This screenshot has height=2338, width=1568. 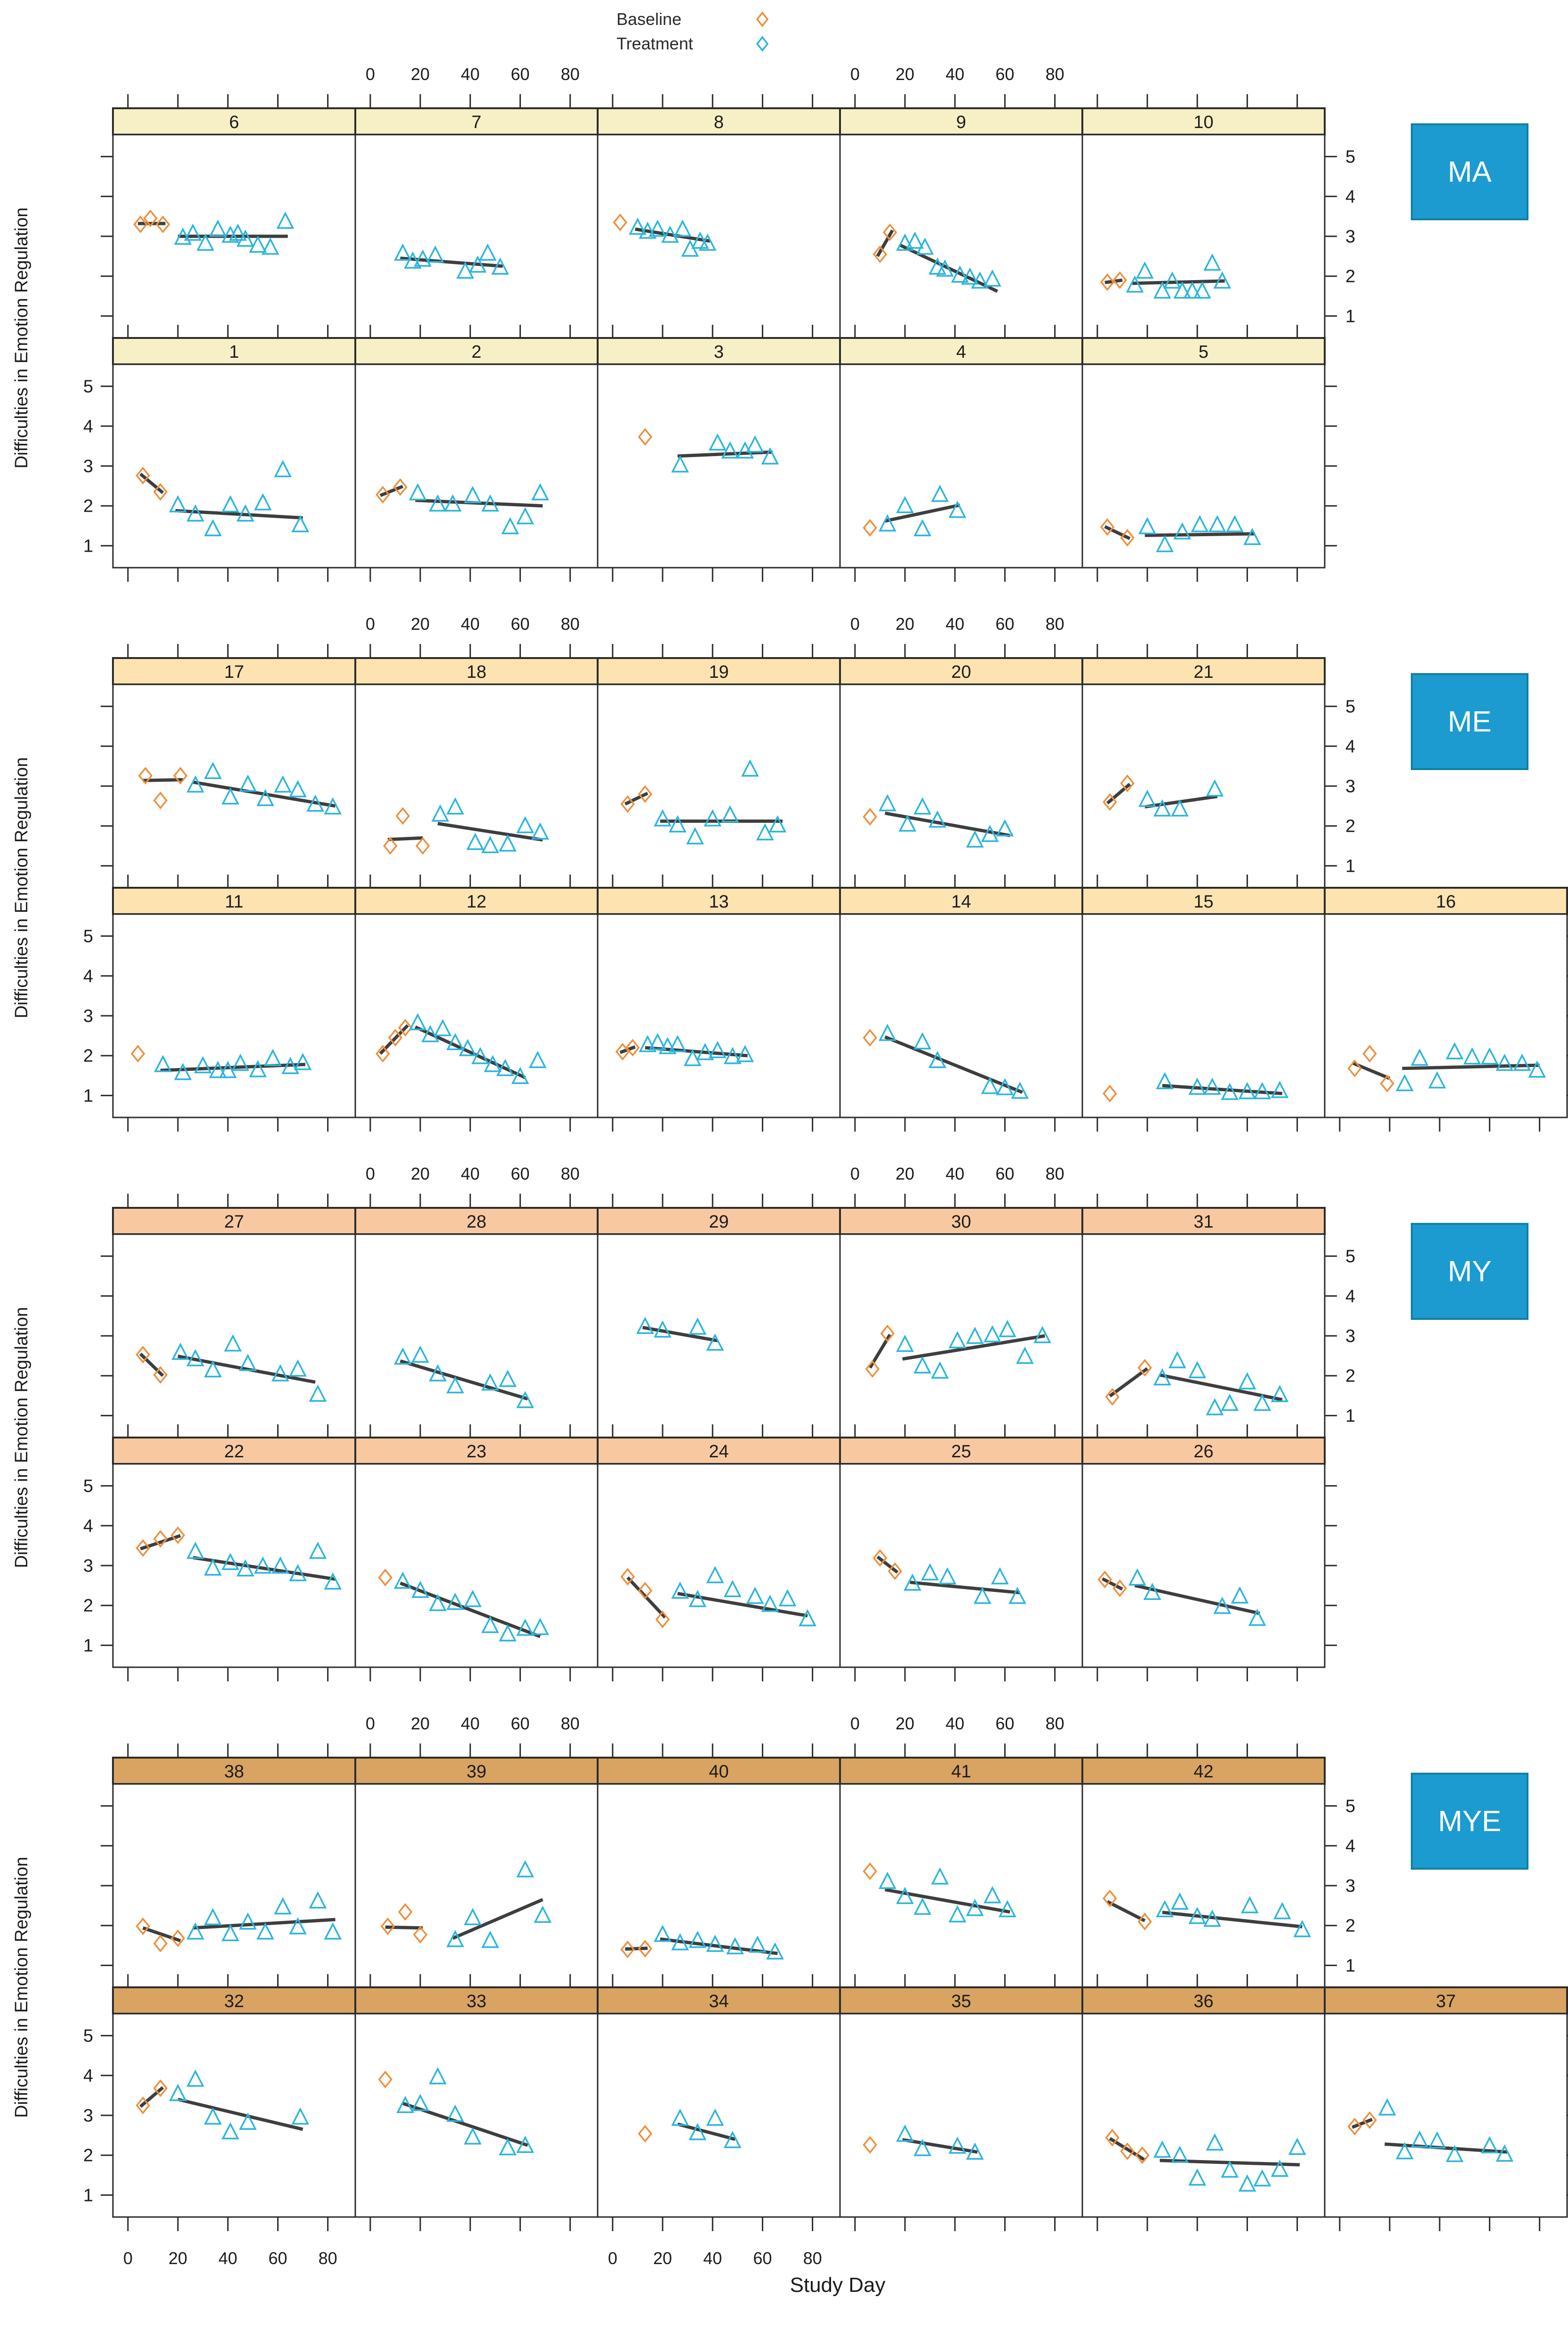 What do you see at coordinates (1055, 74) in the screenshot?
I see `x-axis-label: 80` at bounding box center [1055, 74].